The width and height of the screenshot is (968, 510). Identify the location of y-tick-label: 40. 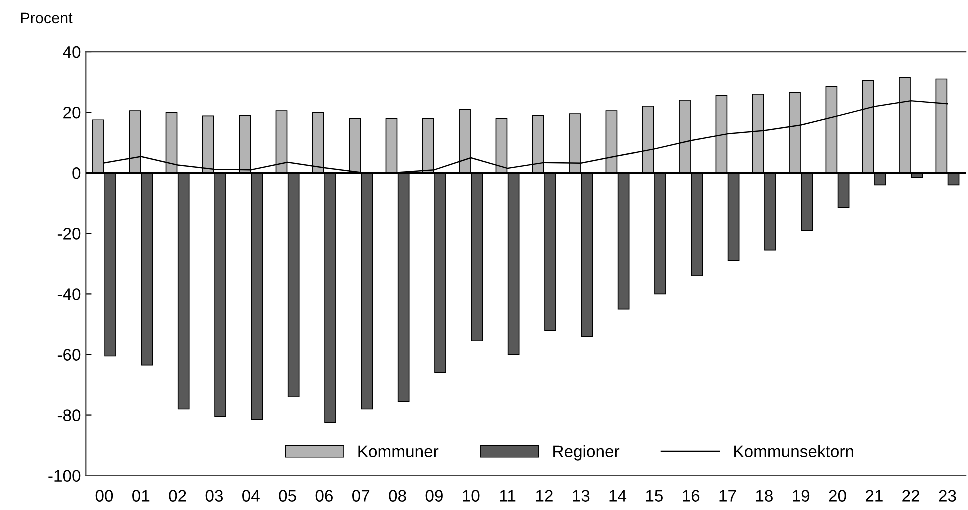
(72, 52).